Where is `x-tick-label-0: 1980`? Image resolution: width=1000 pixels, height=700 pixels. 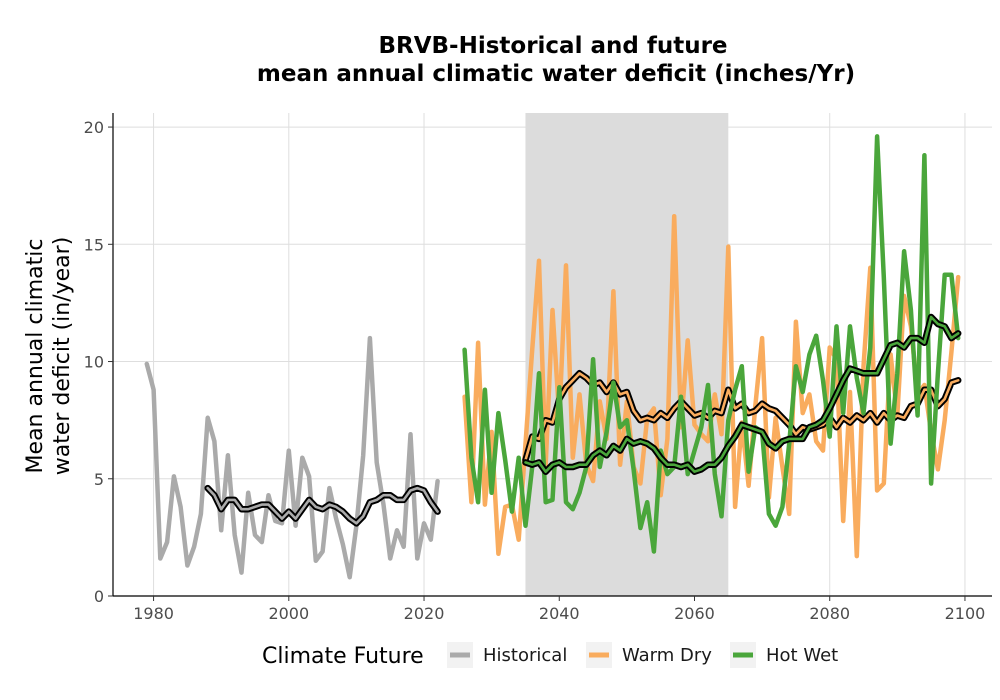 x-tick-label-0: 1980 is located at coordinates (153, 613).